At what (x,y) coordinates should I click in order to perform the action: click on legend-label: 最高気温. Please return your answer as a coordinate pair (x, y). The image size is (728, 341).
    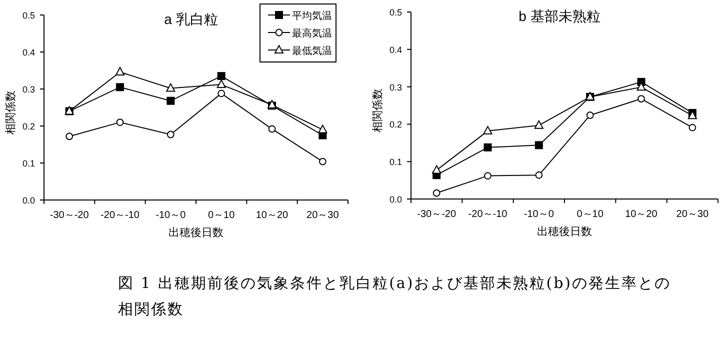
    Looking at the image, I should click on (312, 34).